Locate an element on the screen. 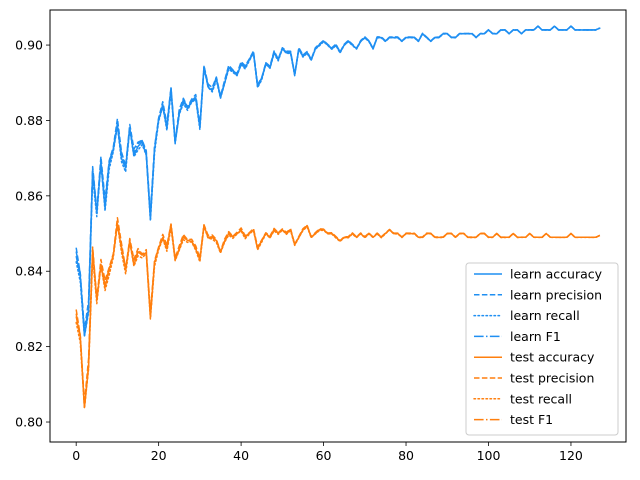 Image resolution: width=640 pixels, height=480 pixels. legend-entry-label: test accuracy is located at coordinates (552, 357).